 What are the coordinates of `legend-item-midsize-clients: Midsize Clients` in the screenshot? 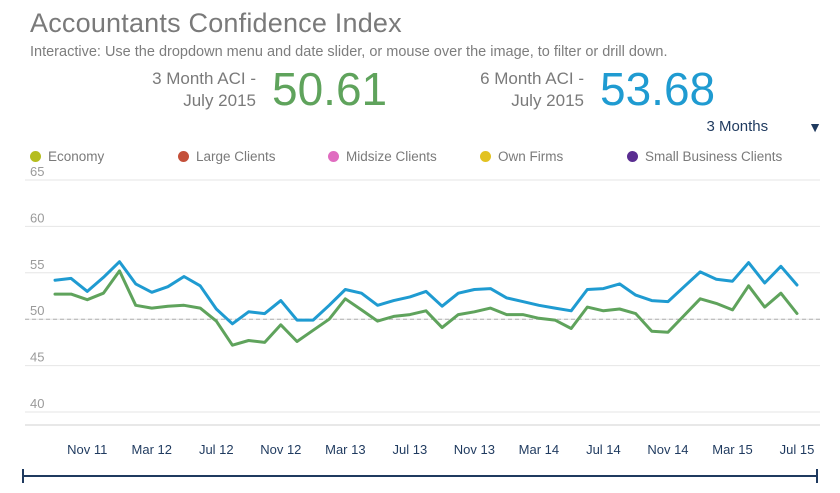 It's located at (382, 156).